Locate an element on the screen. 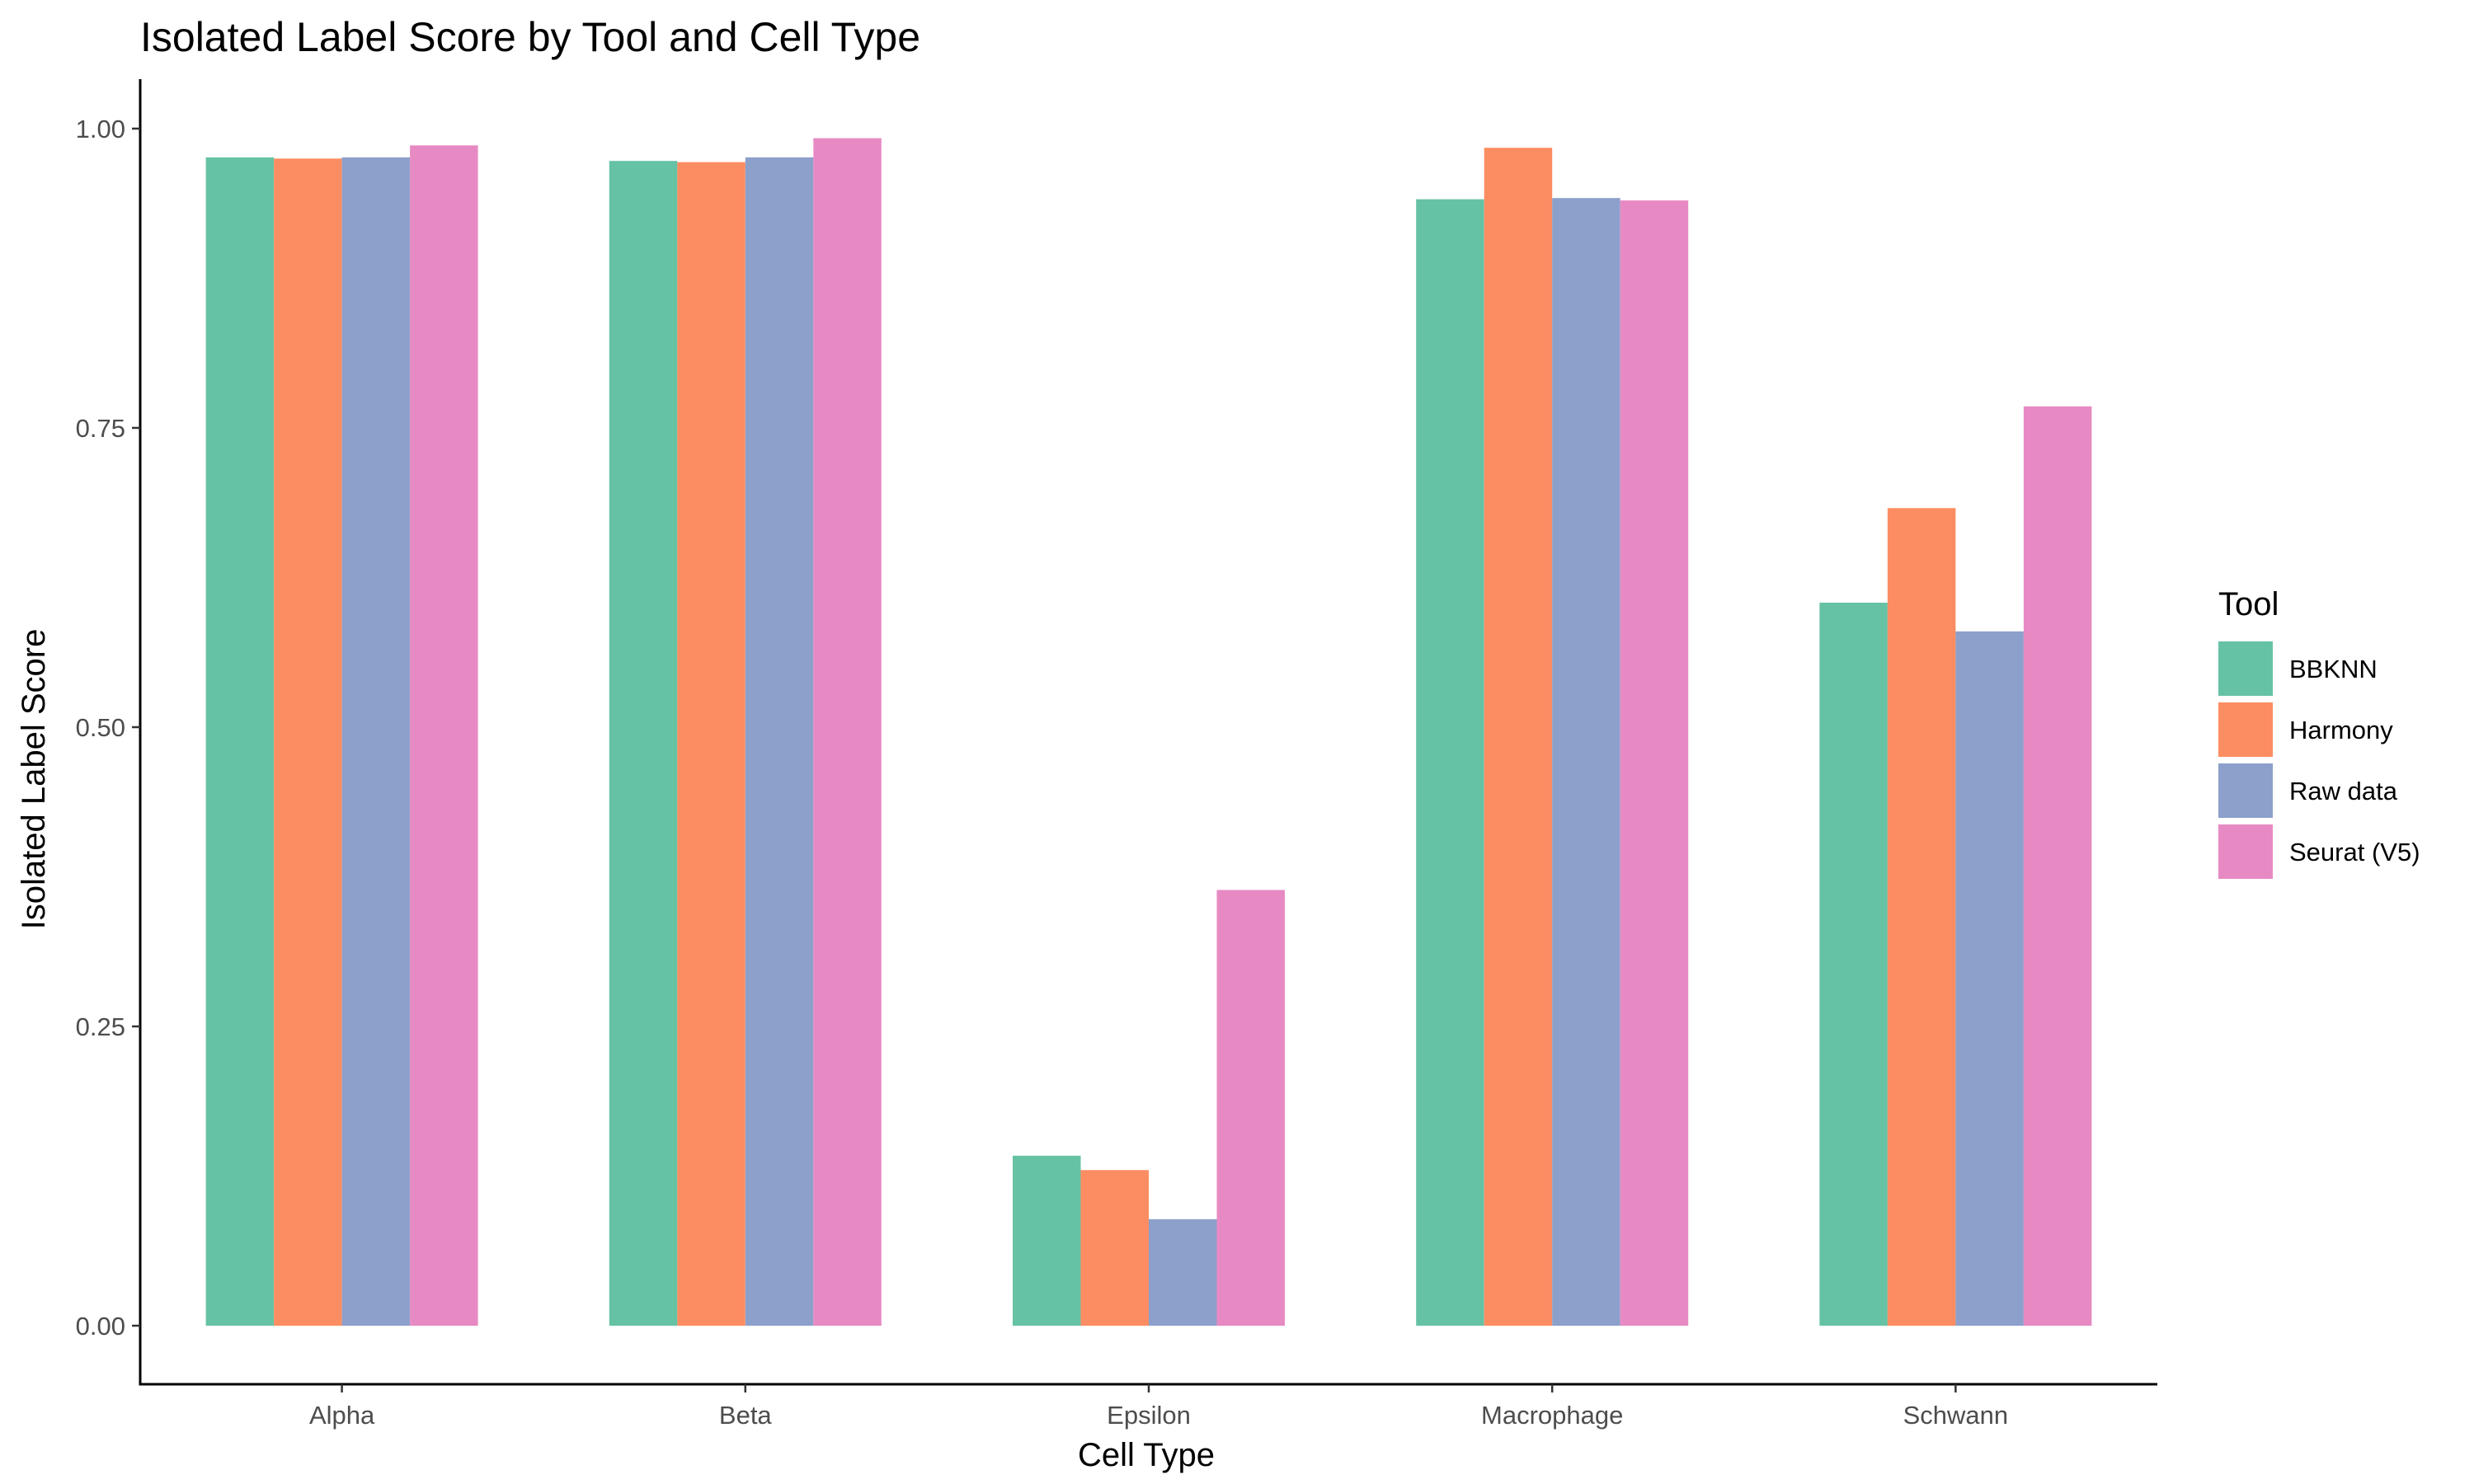  legend-label: Seurat (V5) is located at coordinates (2354, 852).